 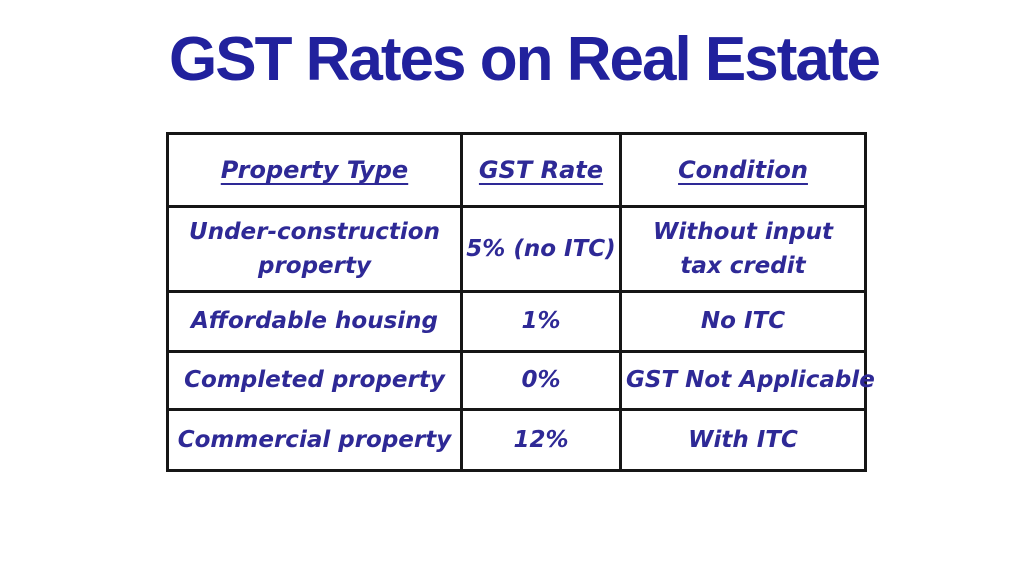 I want to click on header-gst-rate-label: GST Rate, so click(x=541, y=170).